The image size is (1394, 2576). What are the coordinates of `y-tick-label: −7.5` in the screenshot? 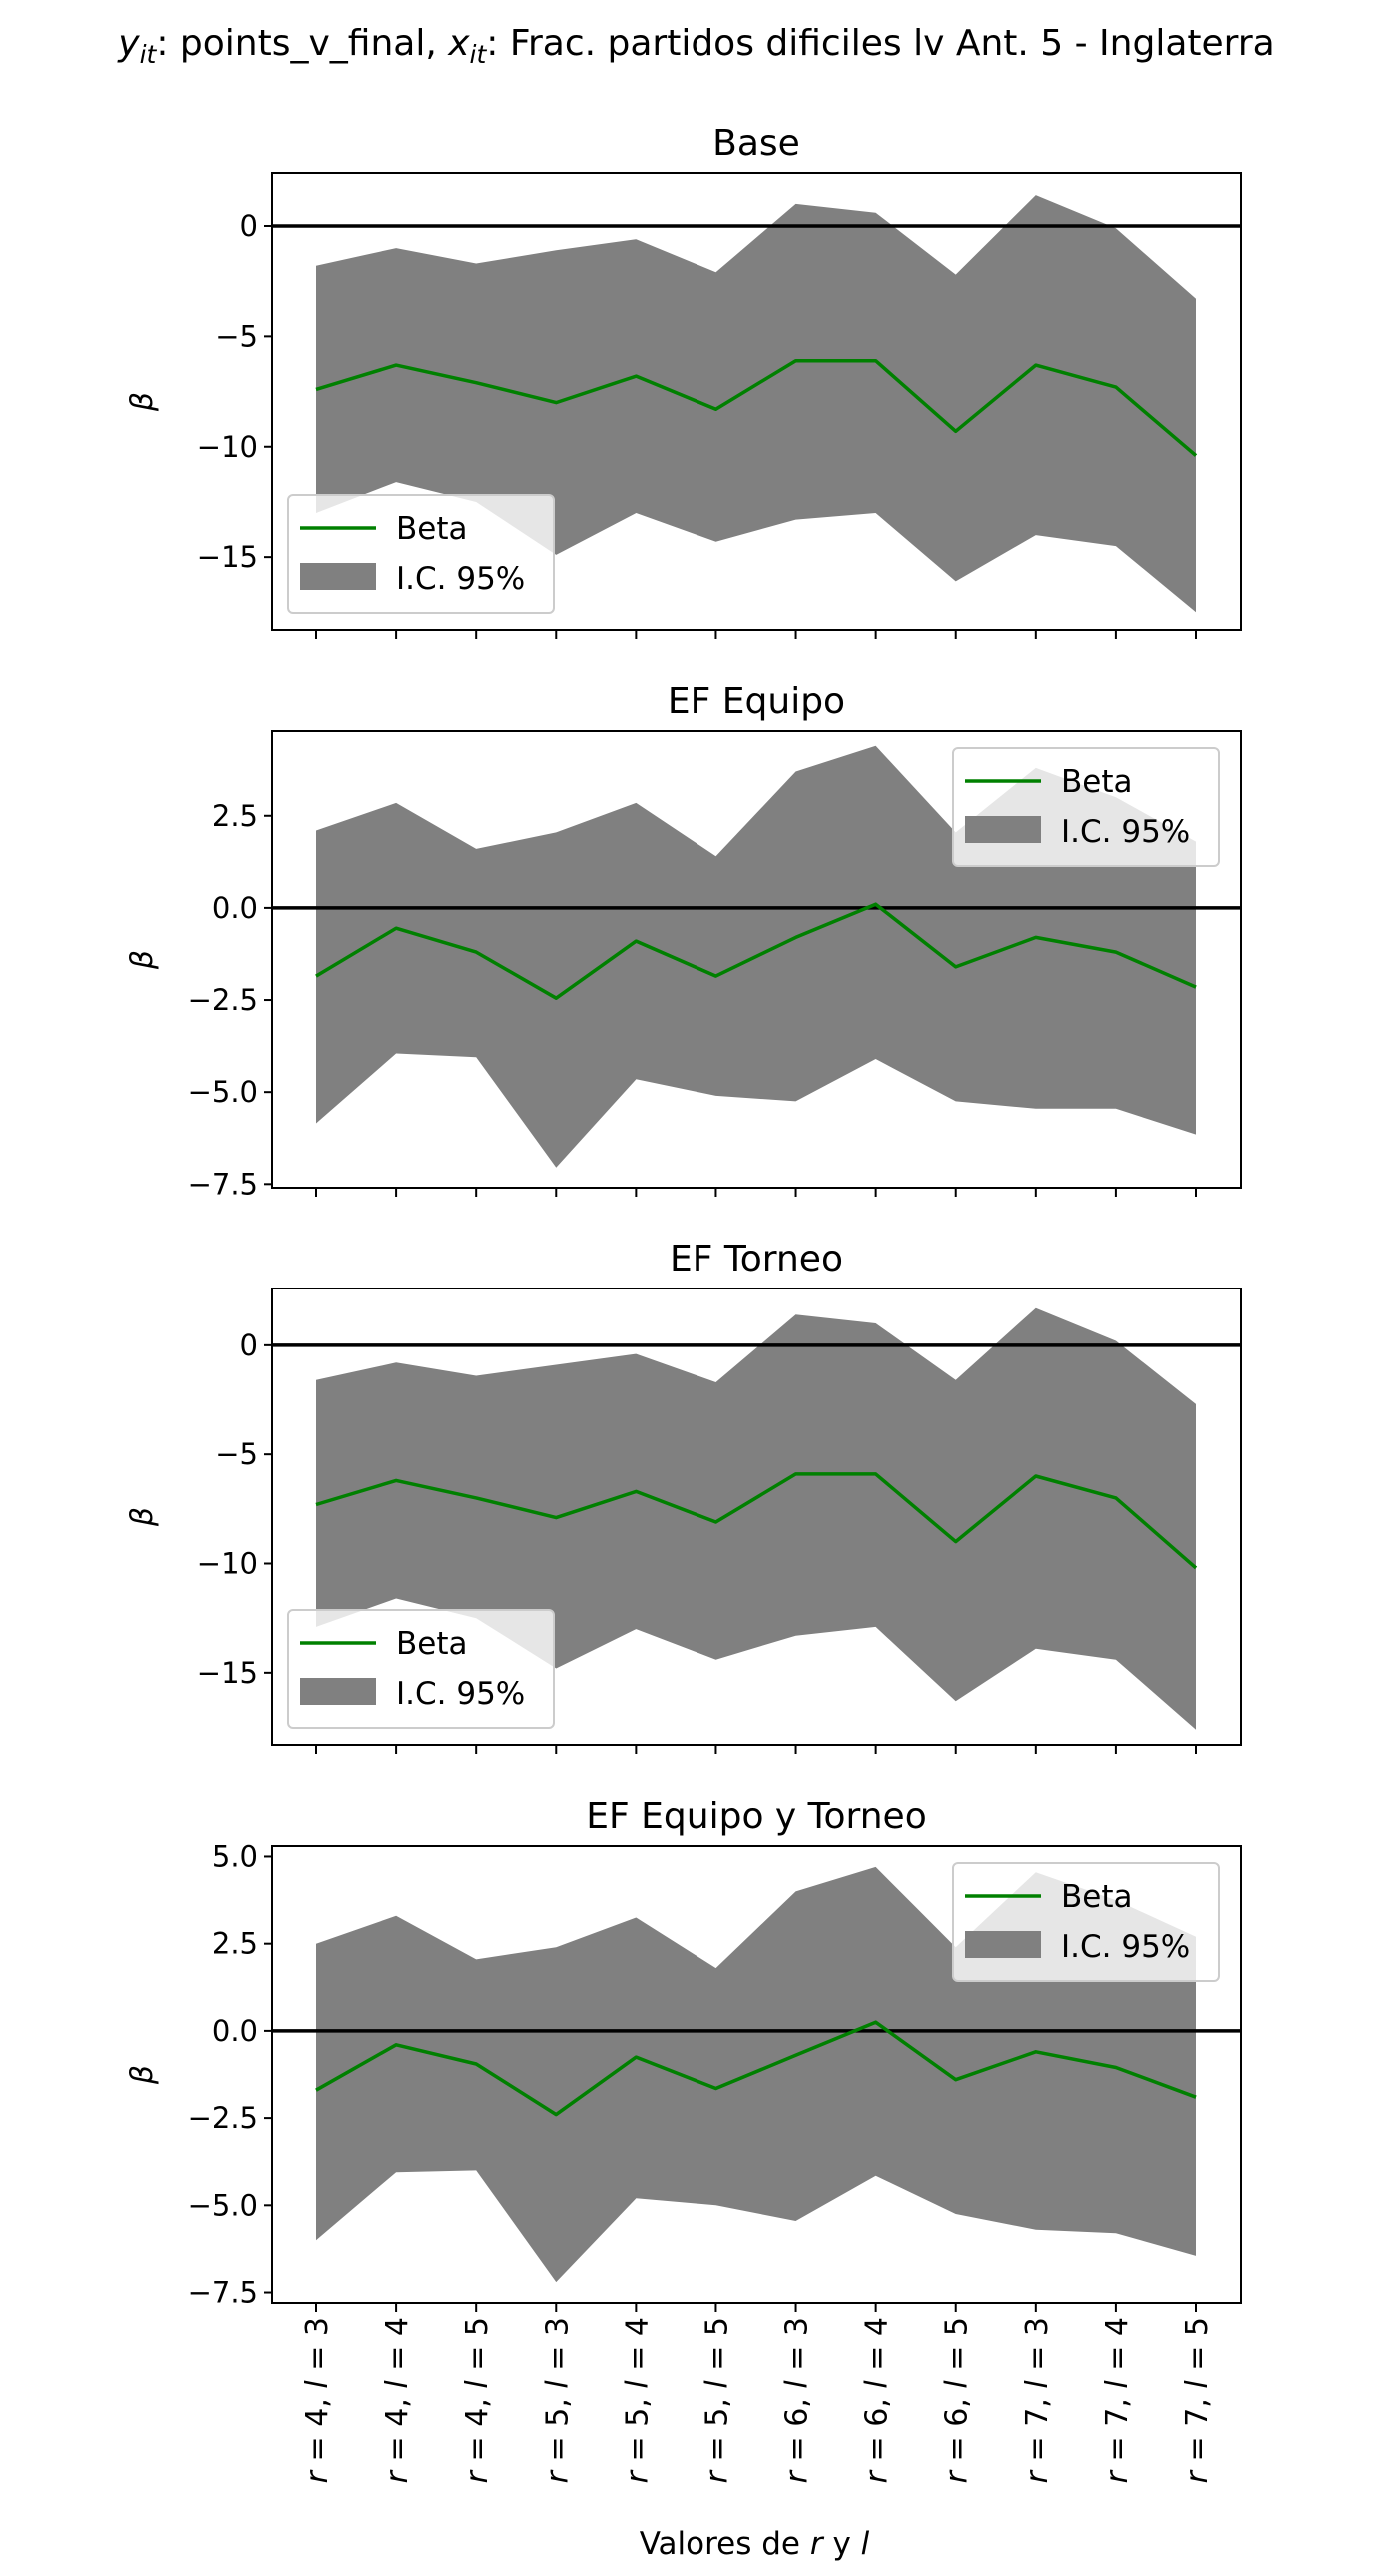 It's located at (223, 2293).